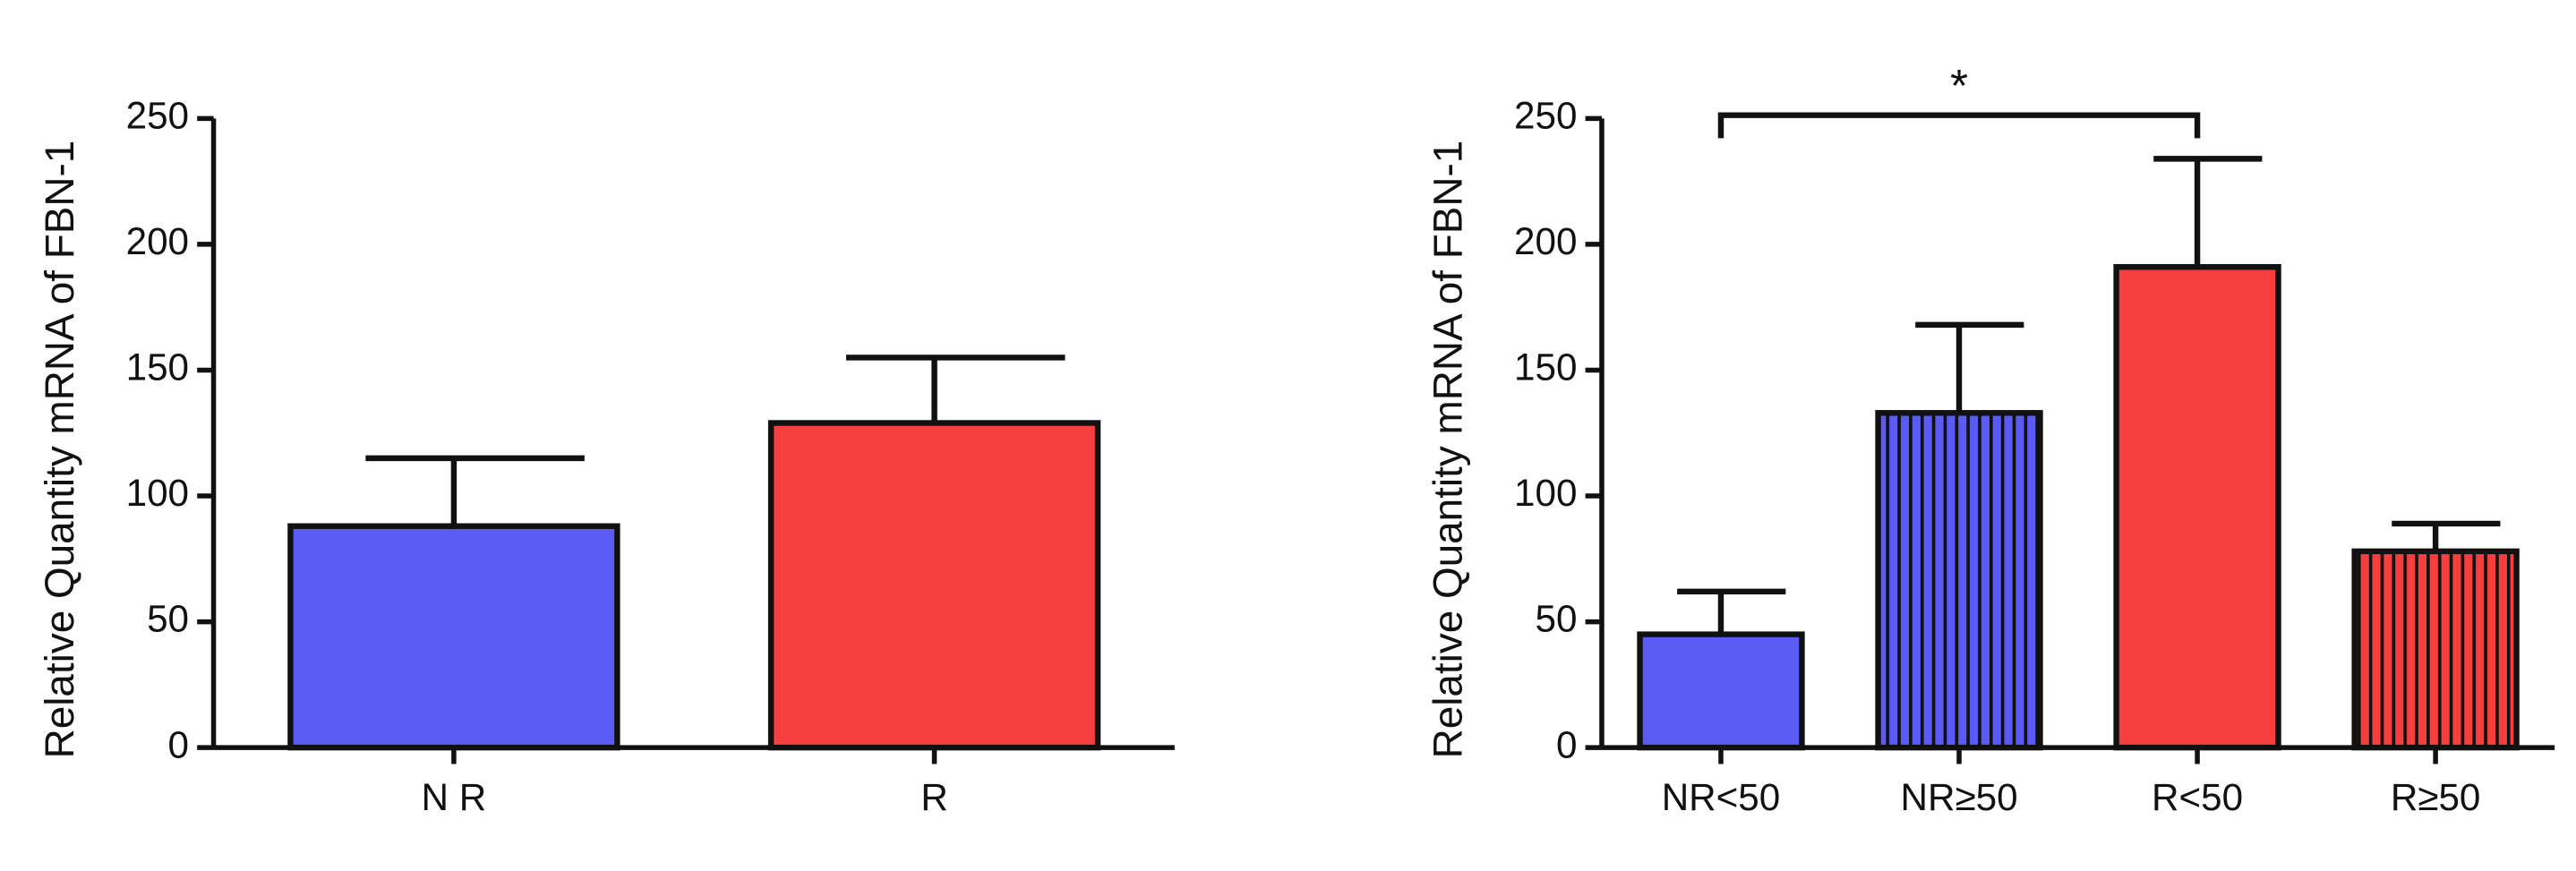 This screenshot has width=2576, height=871. I want to click on x-tick-label: R≥50, so click(2436, 797).